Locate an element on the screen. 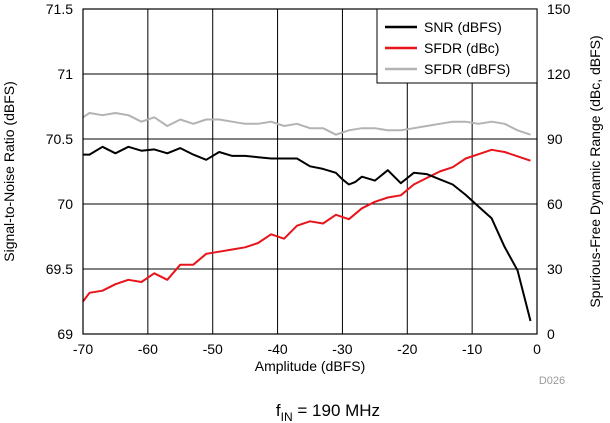 This screenshot has width=610, height=423. legend-label: SNR (dBFS) is located at coordinates (463, 27).